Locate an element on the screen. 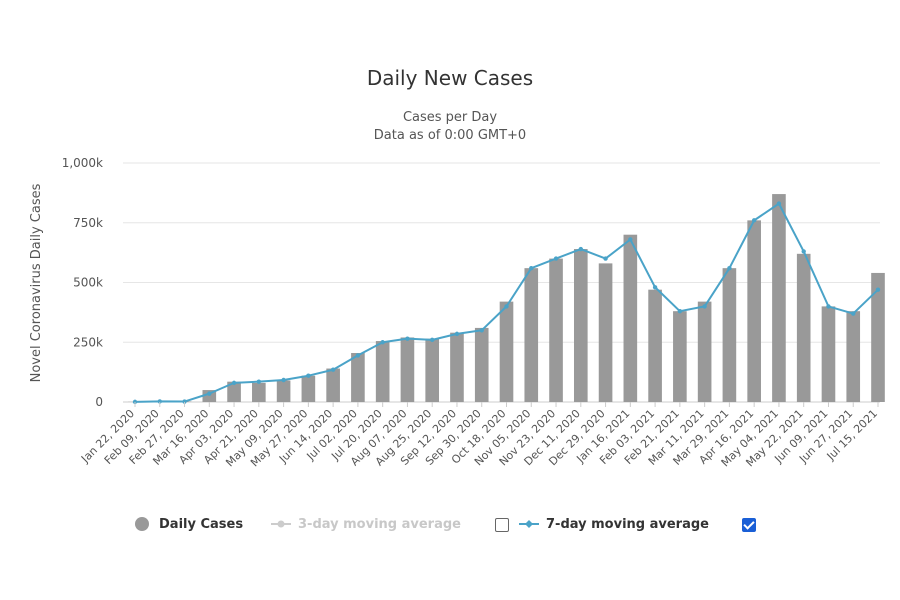 This screenshot has width=900, height=600. legend-label-3day-ma: 3-day moving average is located at coordinates (379, 524).